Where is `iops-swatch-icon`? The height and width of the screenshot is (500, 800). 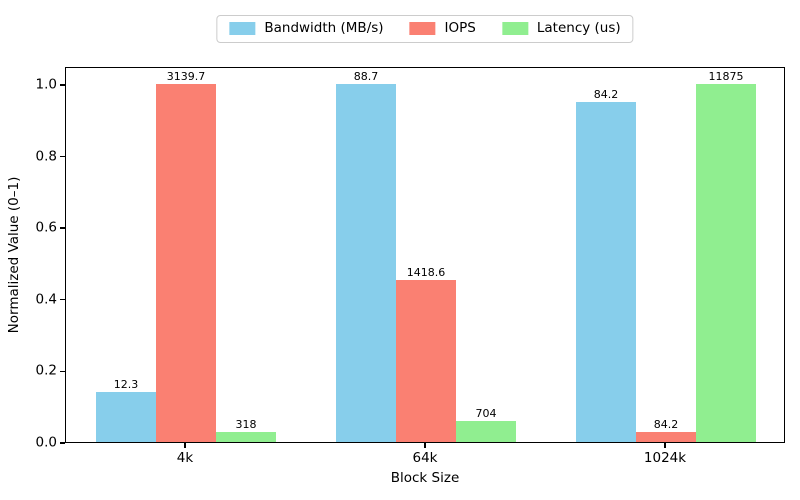
iops-swatch-icon is located at coordinates (422, 29).